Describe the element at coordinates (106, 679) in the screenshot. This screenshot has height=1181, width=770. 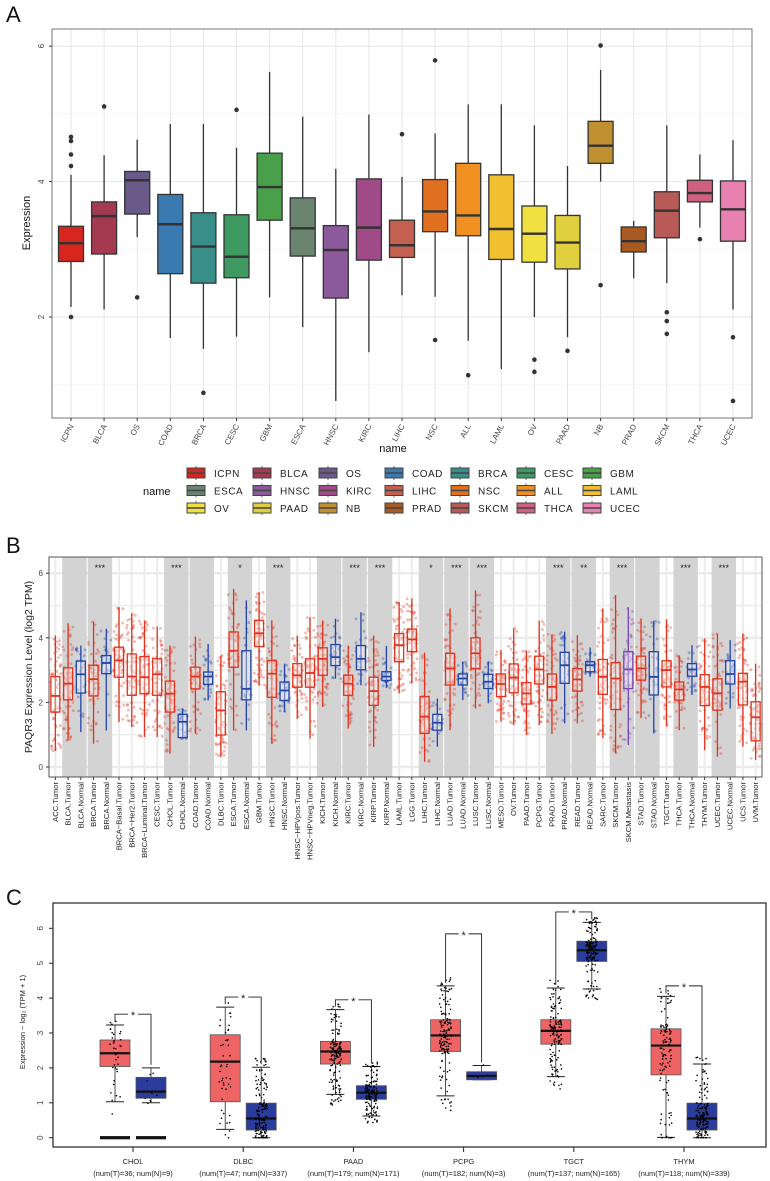
I see `box-BRCA.Normal` at that location.